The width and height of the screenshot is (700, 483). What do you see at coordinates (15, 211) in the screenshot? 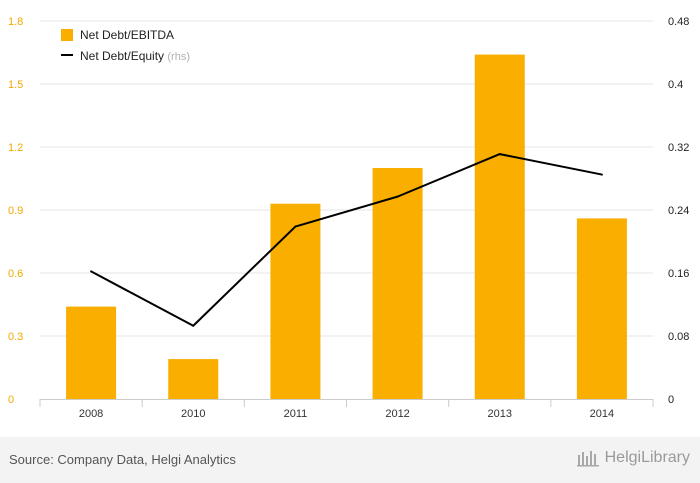
I see `y-tick-label-left: 0.9` at bounding box center [15, 211].